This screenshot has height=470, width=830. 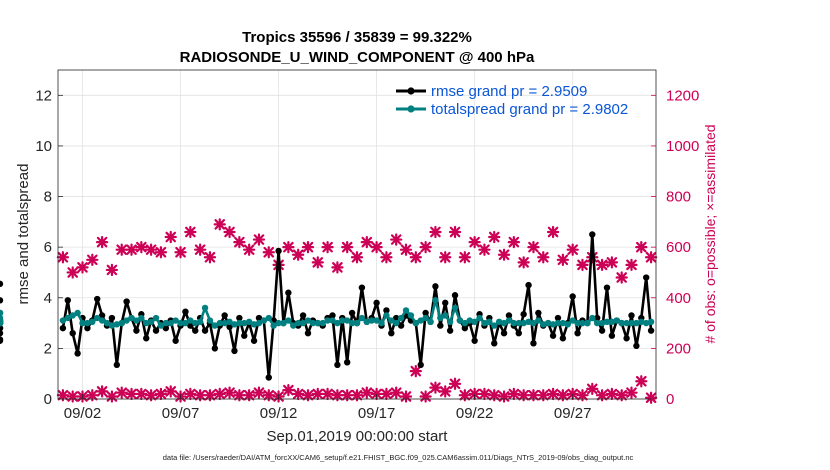 What do you see at coordinates (377, 413) in the screenshot?
I see `x-tick-label: 09/17` at bounding box center [377, 413].